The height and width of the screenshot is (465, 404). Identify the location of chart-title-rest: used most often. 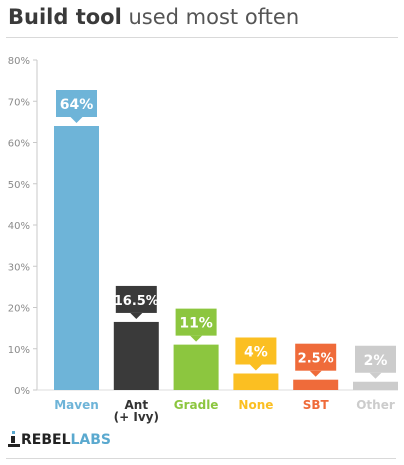
(214, 17).